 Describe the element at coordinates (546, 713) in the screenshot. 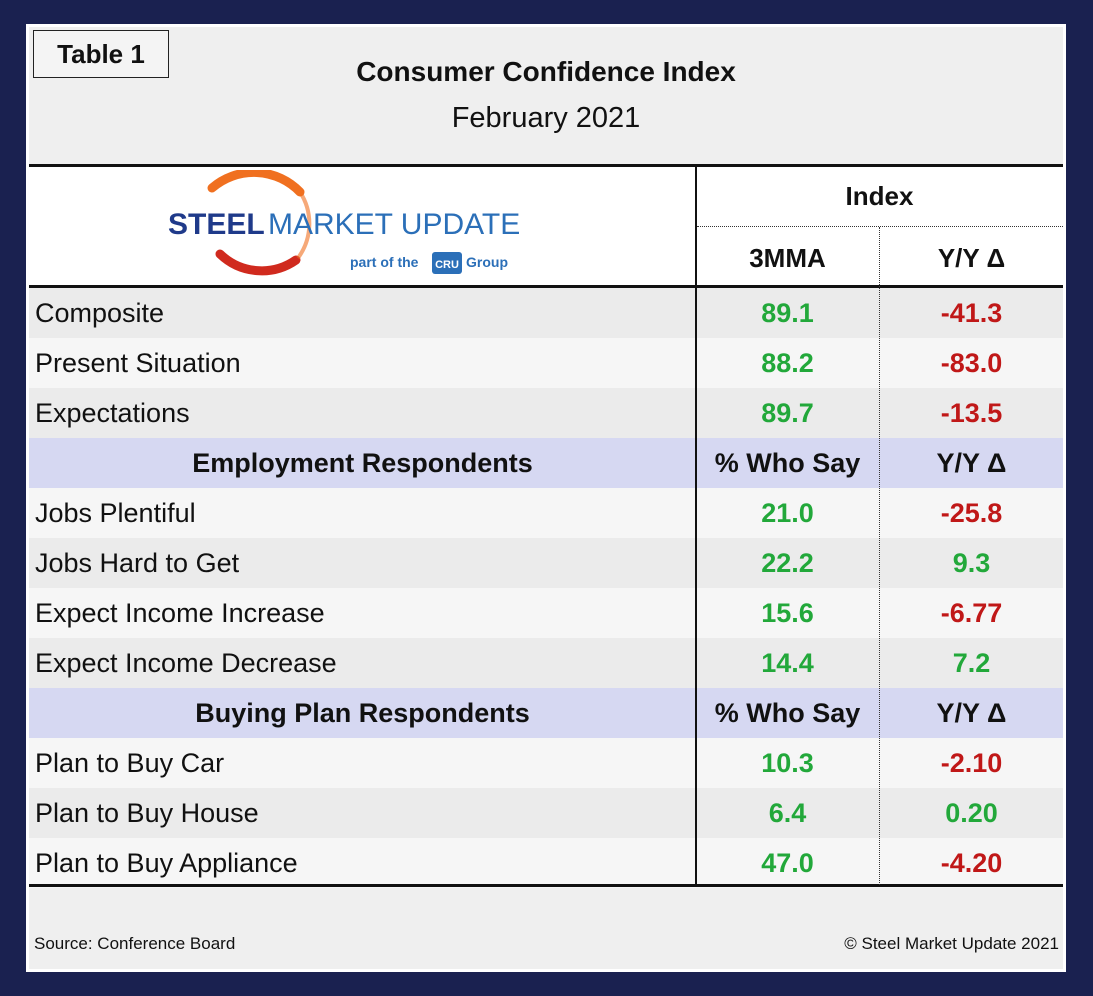

I see `section-header-row: Buying Plan Respondents % Who Say Y/Y Δ` at that location.